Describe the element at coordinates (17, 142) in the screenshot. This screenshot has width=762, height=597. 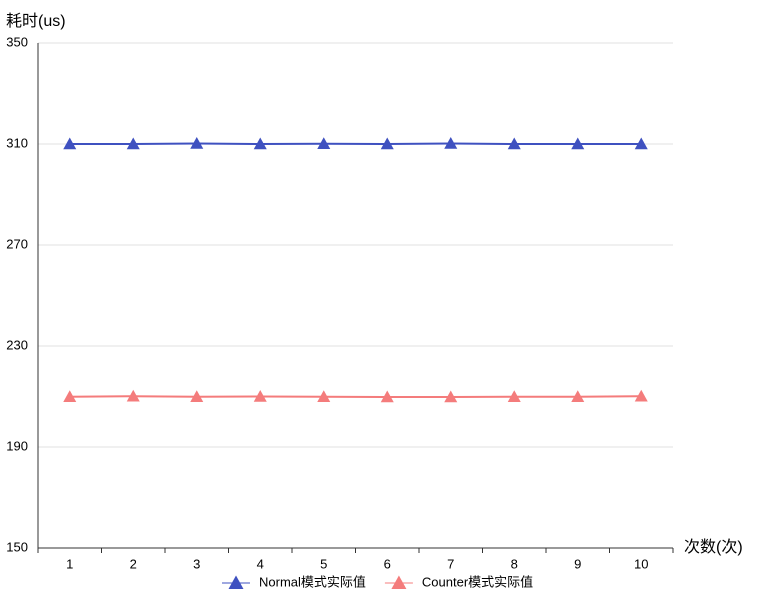
I see `y-tick-label: 310` at that location.